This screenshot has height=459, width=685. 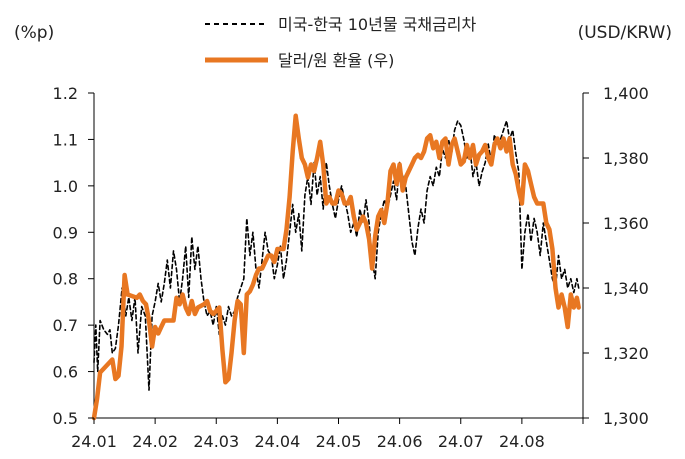 What do you see at coordinates (616, 256) in the screenshot?
I see `right-axis-ticks: 1,300 1,320 1,340 1,360 1,380 1,400` at bounding box center [616, 256].